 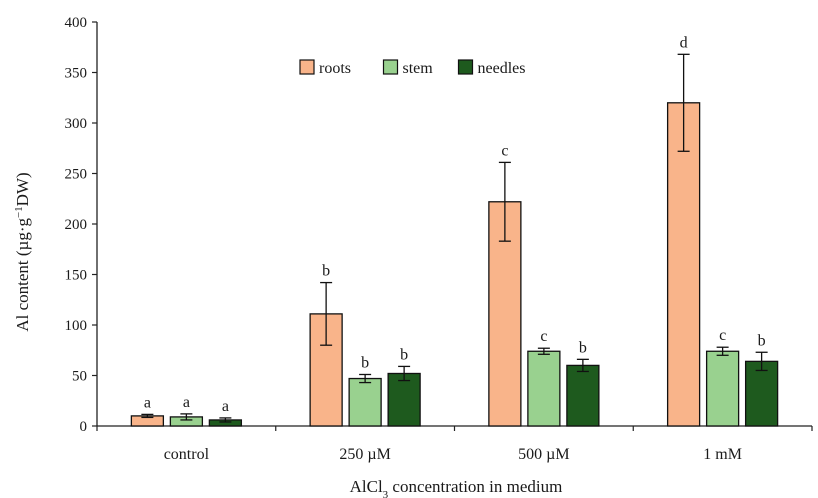 I want to click on y-tick-label: 300, so click(x=76, y=124).